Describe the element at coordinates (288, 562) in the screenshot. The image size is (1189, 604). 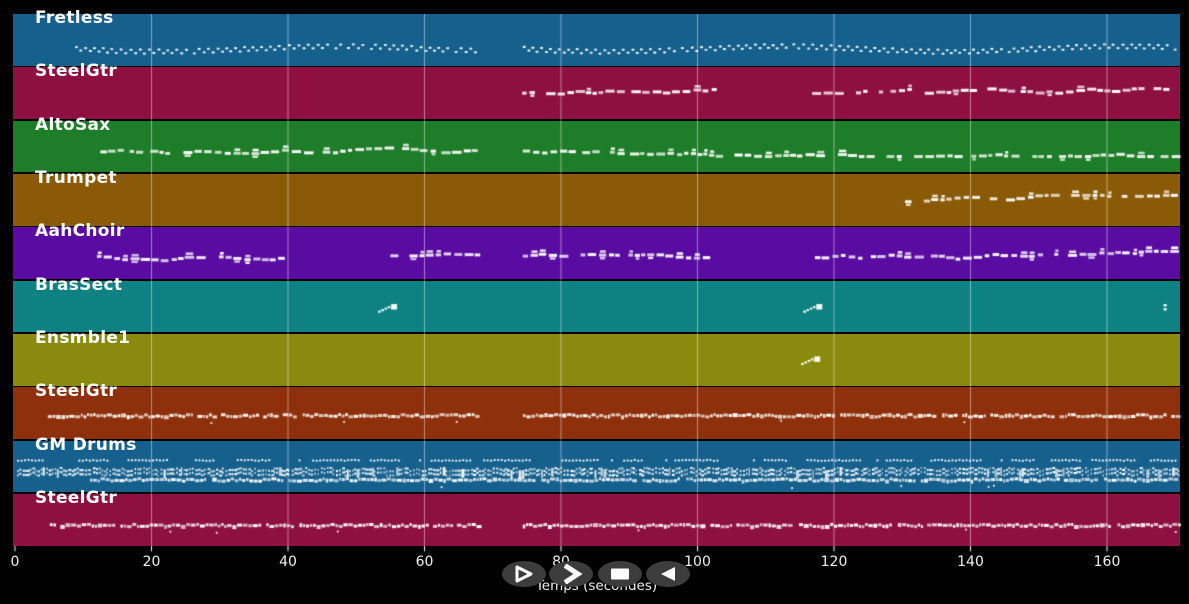
I see `tick-label: 40` at that location.